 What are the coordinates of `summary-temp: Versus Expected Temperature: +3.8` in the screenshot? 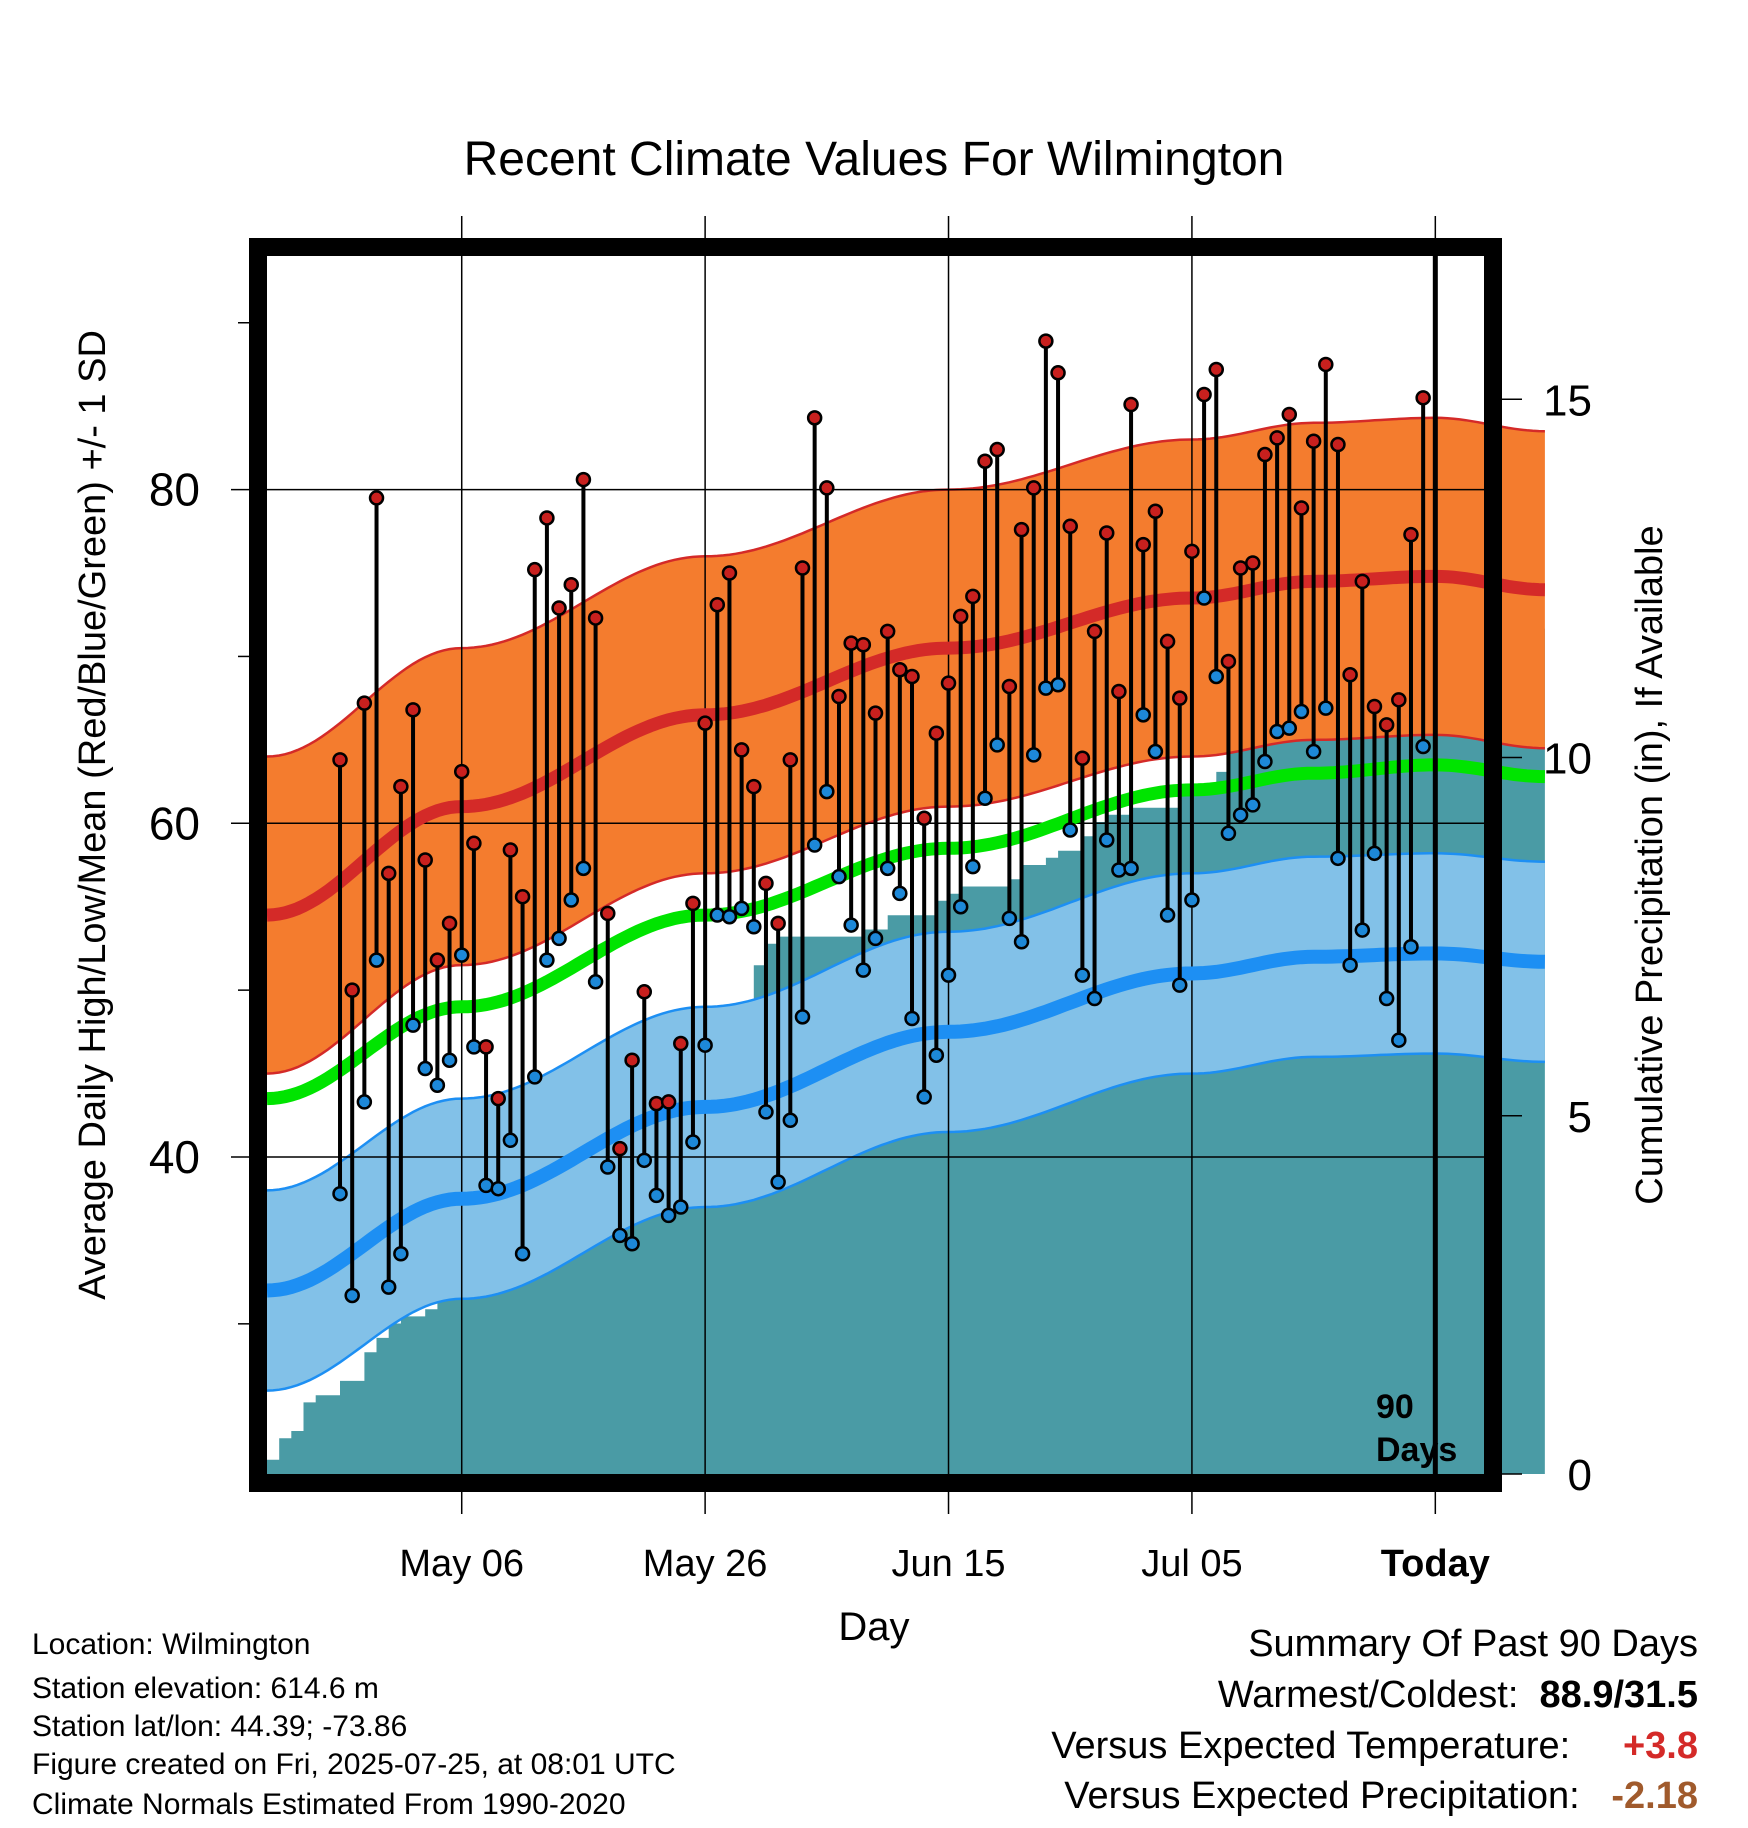 It's located at (1374, 1746).